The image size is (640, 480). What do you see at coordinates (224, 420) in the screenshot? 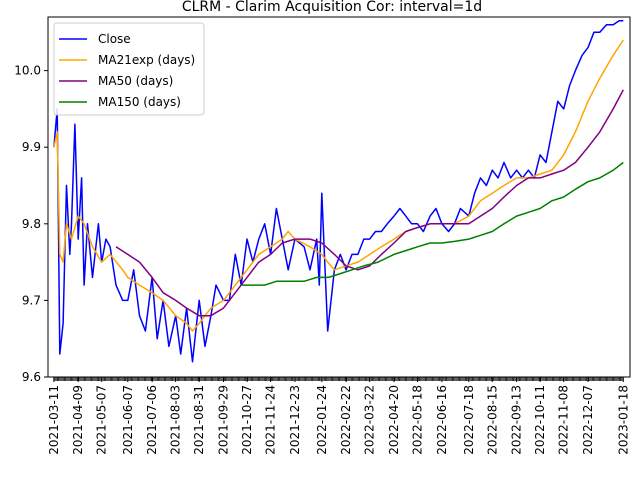
I see `x-tick-label: 2021-09-29` at bounding box center [224, 420].